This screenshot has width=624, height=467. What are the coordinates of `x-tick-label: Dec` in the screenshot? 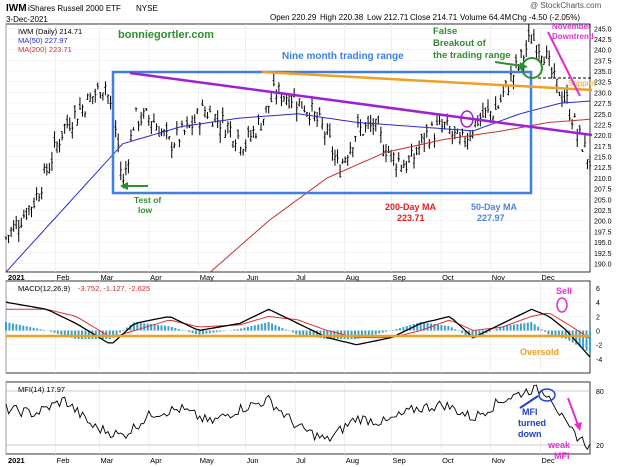 It's located at (548, 460).